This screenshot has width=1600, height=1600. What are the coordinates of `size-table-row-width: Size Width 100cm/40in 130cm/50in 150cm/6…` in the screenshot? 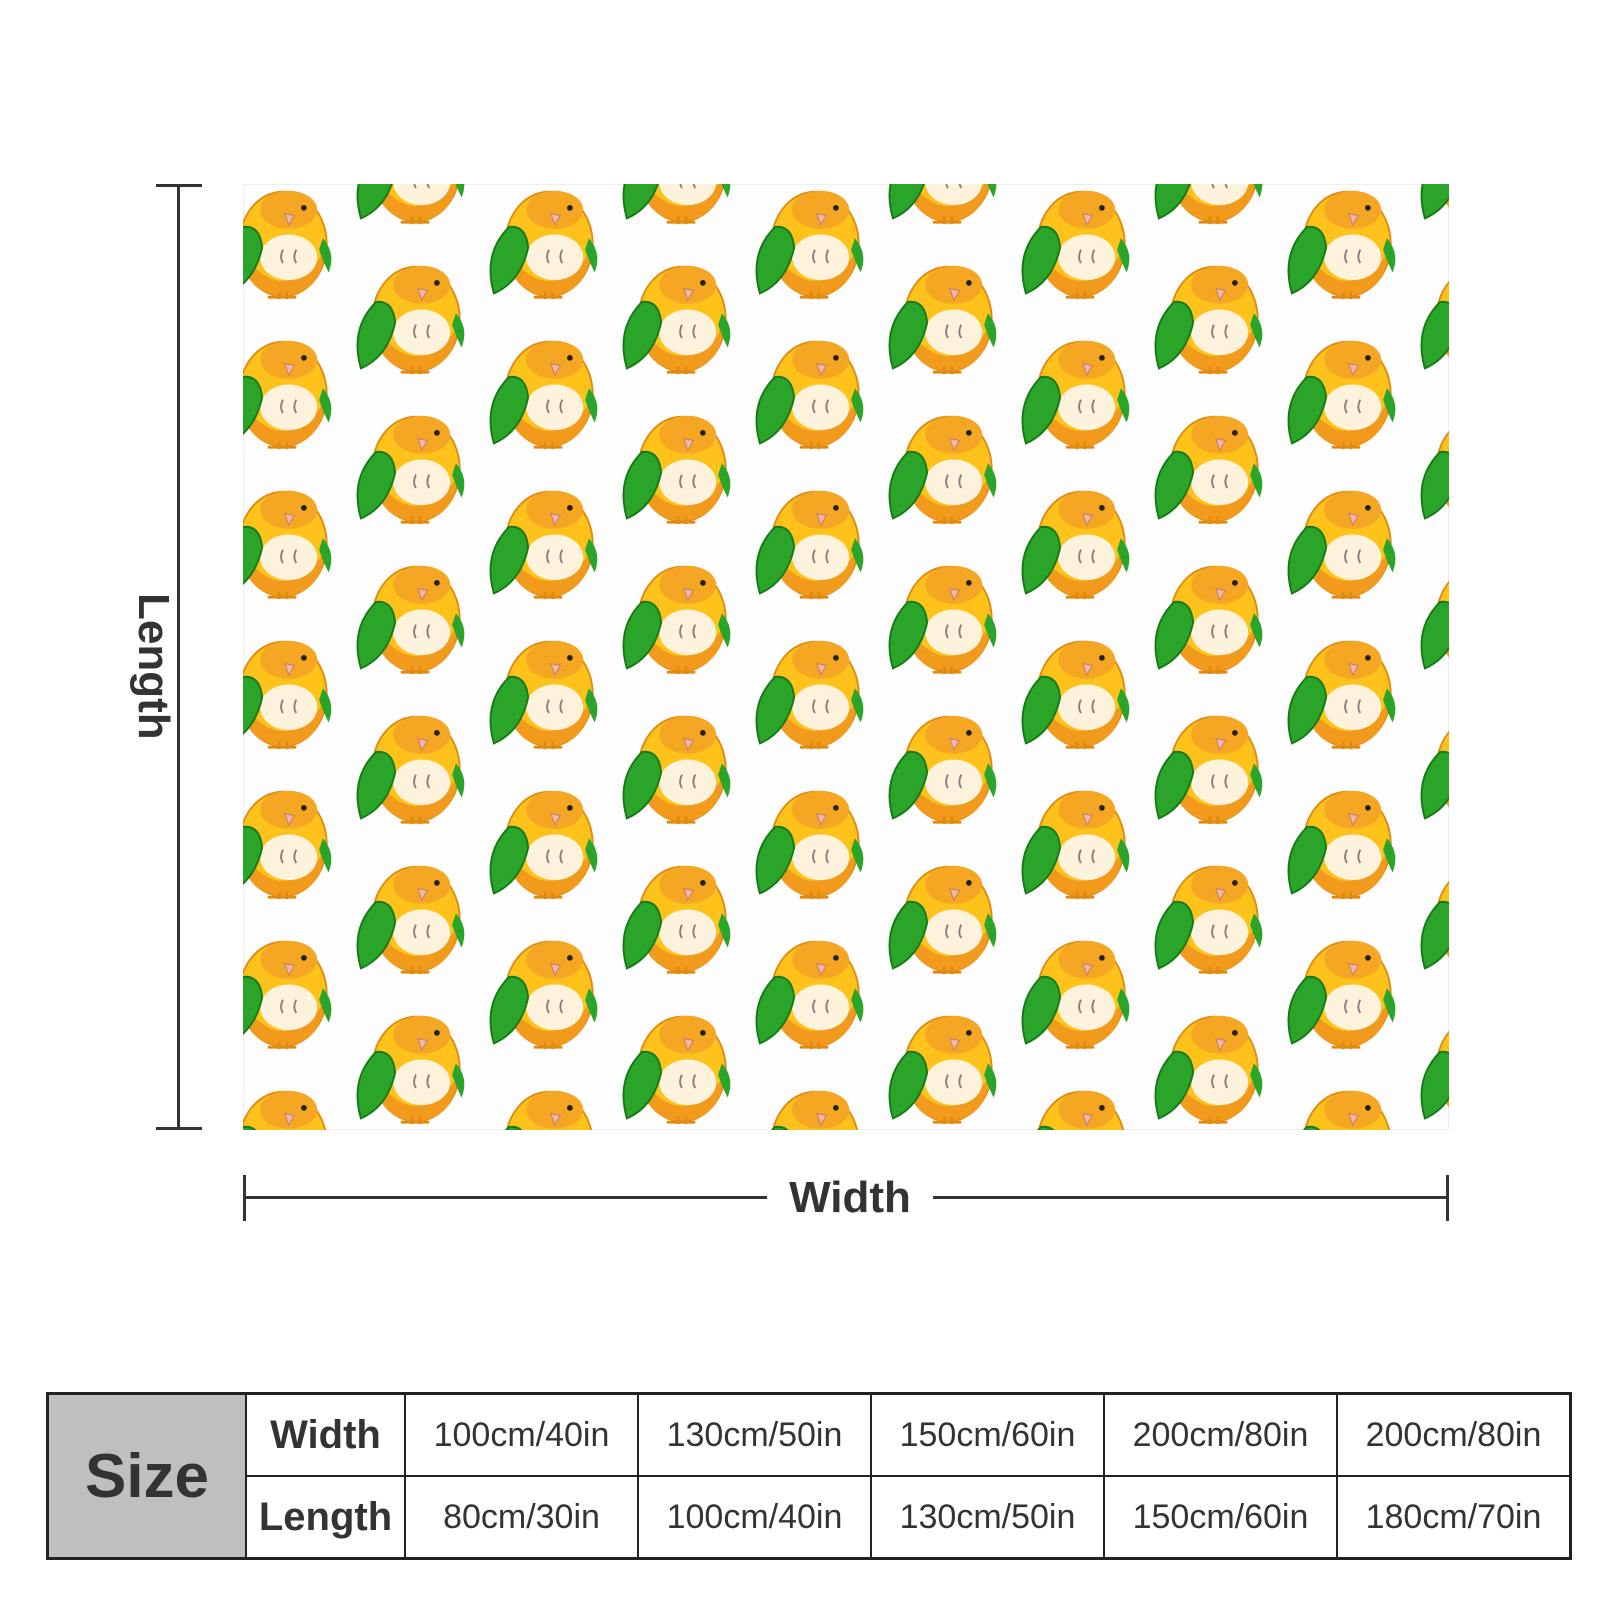 It's located at (809, 1476).